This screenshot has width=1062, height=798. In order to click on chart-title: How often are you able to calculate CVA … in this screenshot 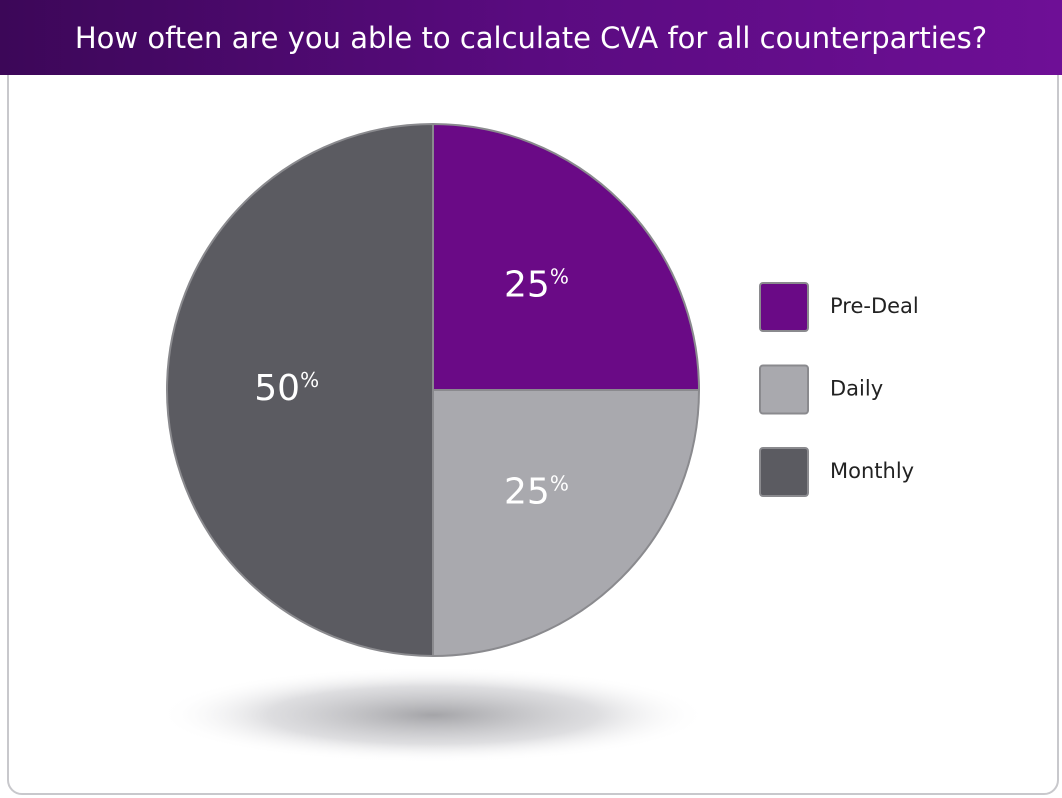, I will do `click(531, 38)`.